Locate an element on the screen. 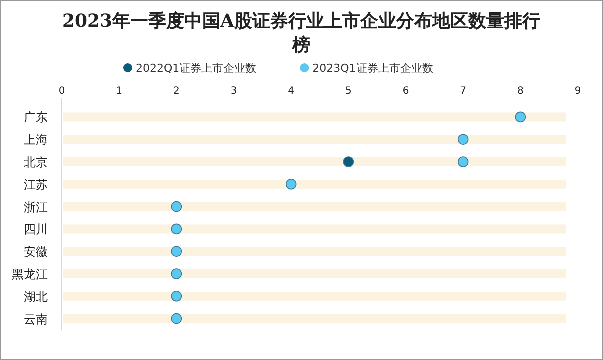 The image size is (603, 360). x-tick-label: 7 is located at coordinates (463, 91).